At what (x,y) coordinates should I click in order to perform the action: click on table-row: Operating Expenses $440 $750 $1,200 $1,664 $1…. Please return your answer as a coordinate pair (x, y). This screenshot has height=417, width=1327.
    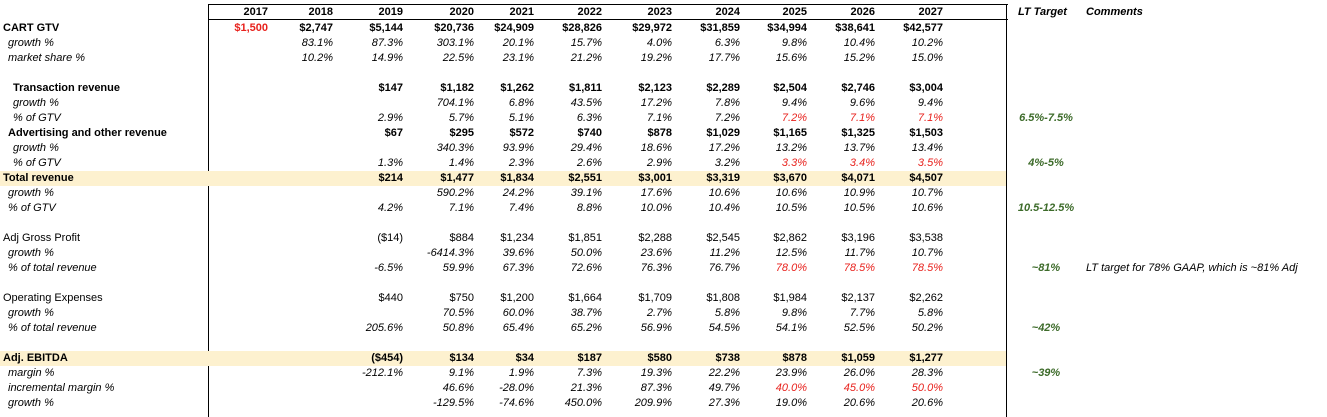
    Looking at the image, I should click on (663, 298).